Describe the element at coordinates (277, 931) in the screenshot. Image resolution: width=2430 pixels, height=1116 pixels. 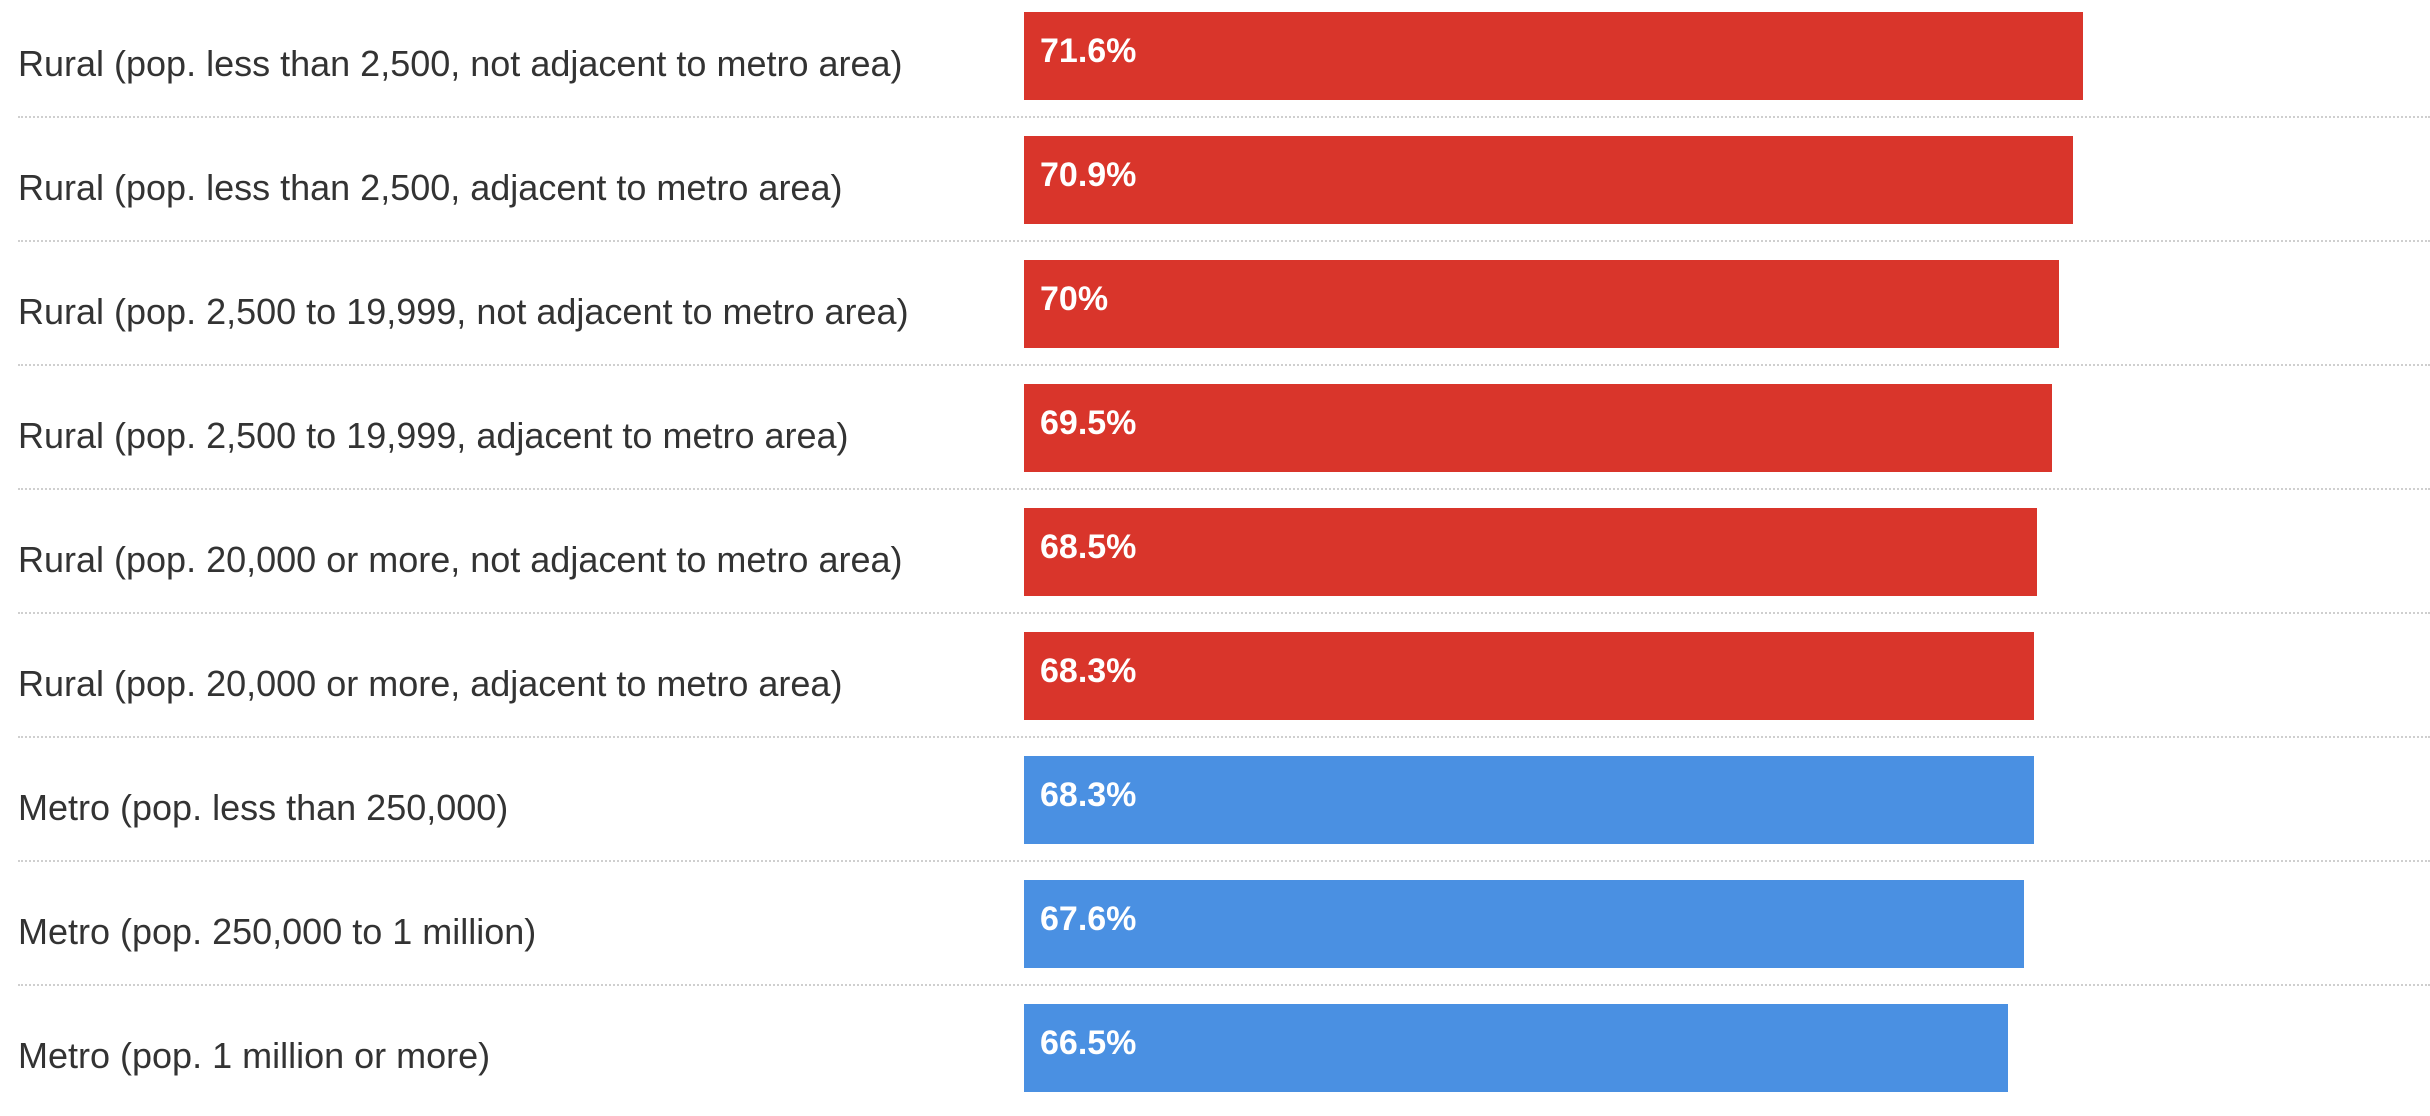
I see `category-label: Metro (pop. 250,000 to 1 million)` at that location.